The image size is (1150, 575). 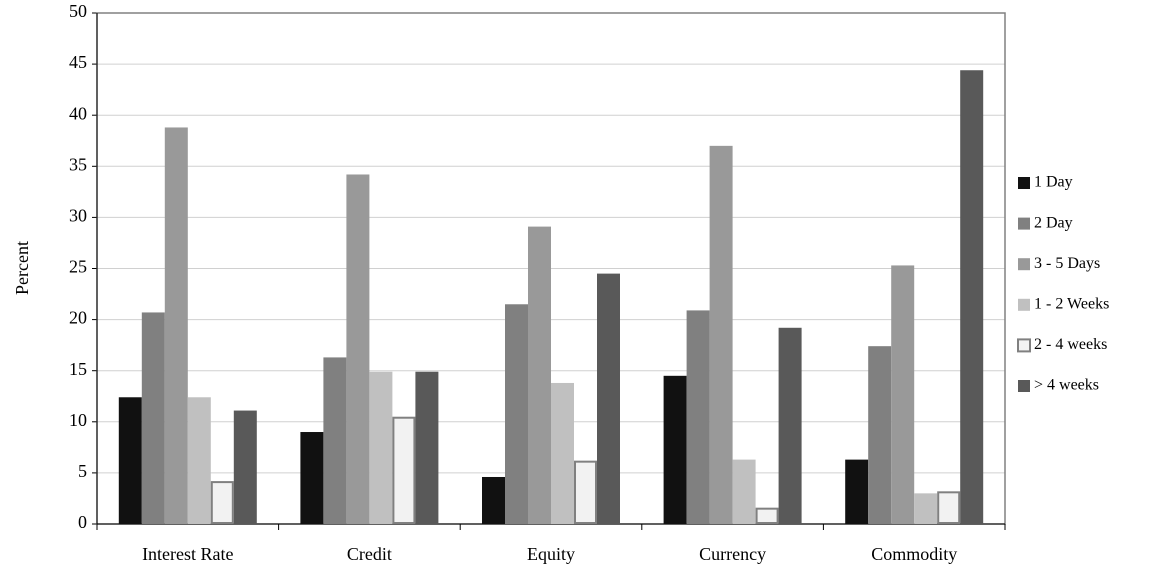 I want to click on legend-label: 2 Day, so click(x=1053, y=222).